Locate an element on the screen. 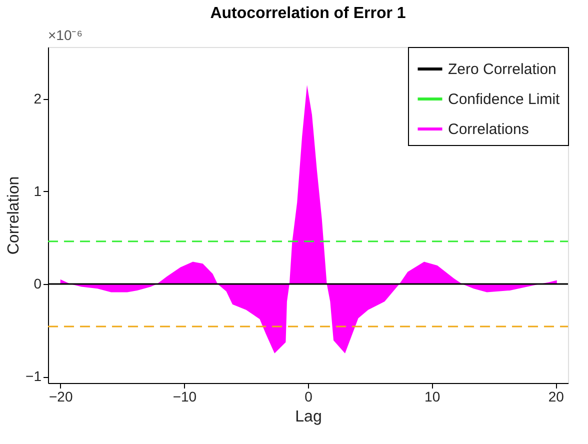  text: ×10⁻⁶ is located at coordinates (65, 35).